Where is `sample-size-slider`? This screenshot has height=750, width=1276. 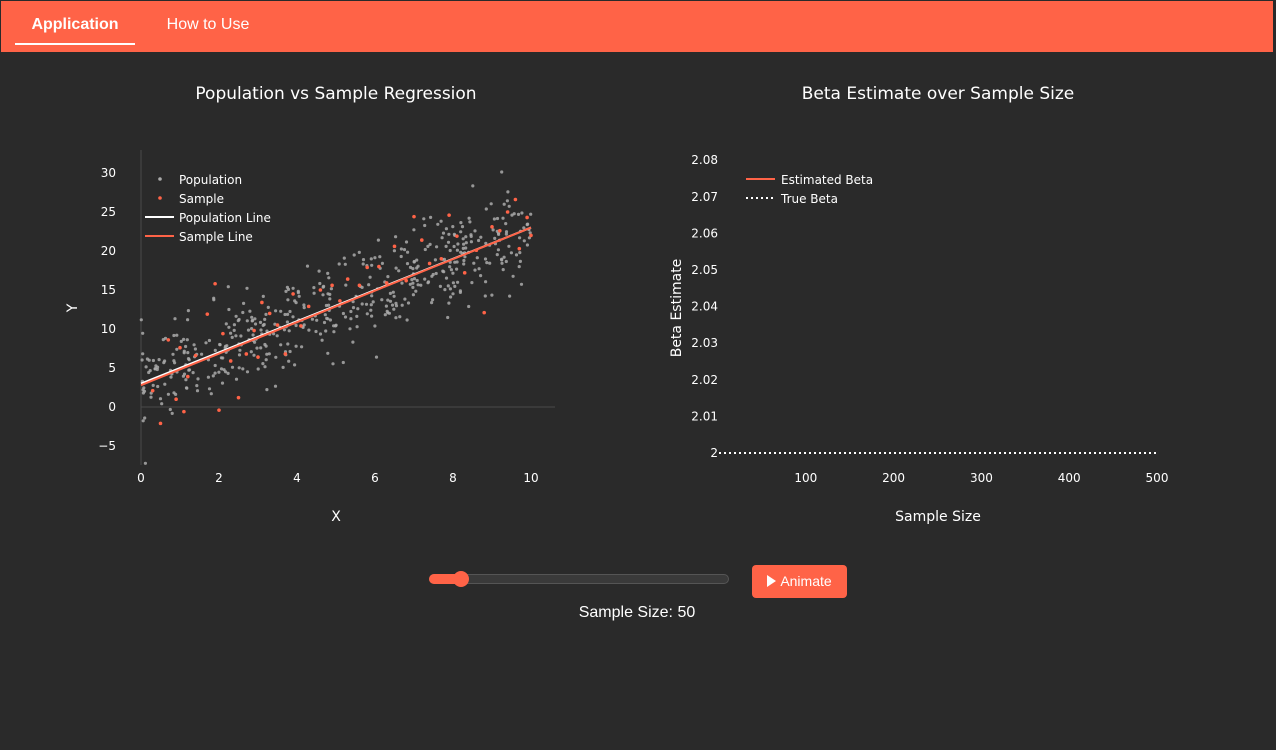 sample-size-slider is located at coordinates (579, 579).